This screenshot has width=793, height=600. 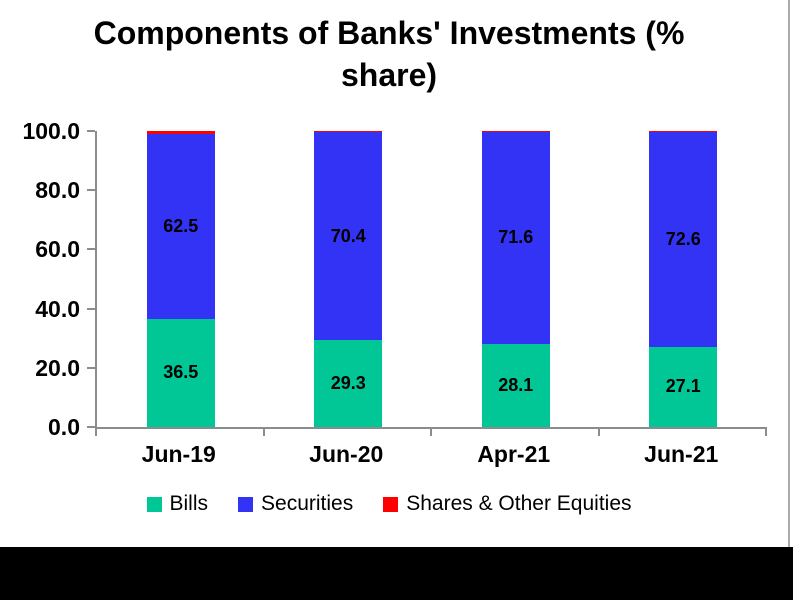 I want to click on bar-segment-securities: 71.6, so click(x=515, y=237).